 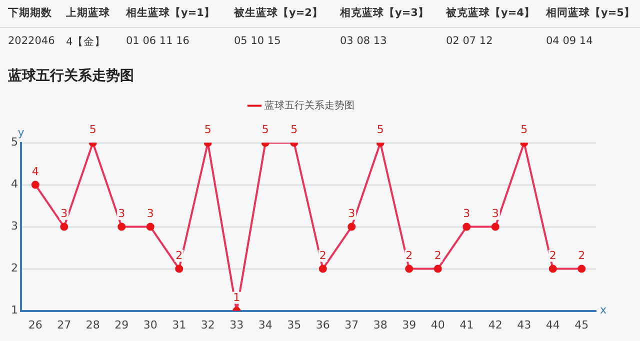 I want to click on text: 相同蓝球【y=5】, so click(x=590, y=13).